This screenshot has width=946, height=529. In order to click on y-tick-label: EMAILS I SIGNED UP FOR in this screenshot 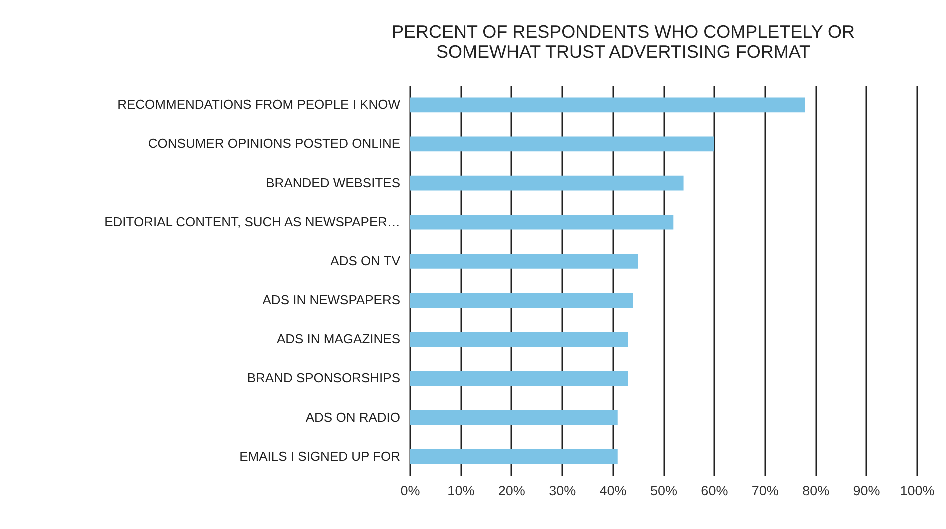, I will do `click(320, 456)`.